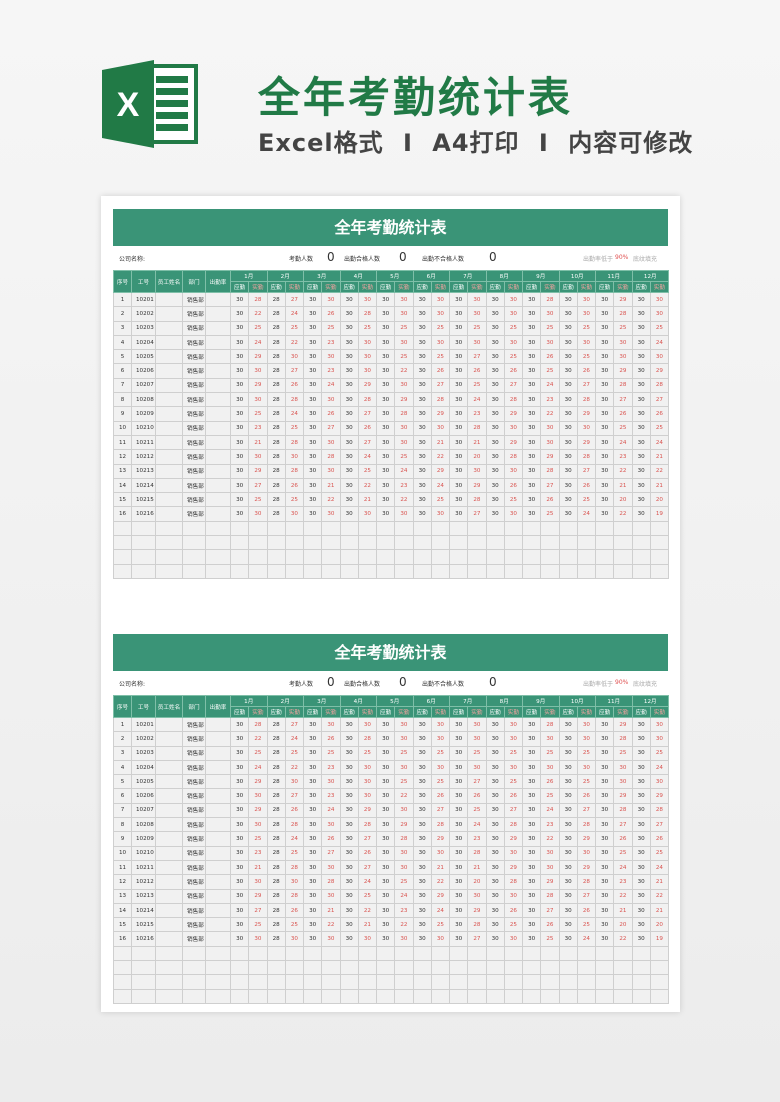  What do you see at coordinates (194, 342) in the screenshot?
I see `department: 销售部` at bounding box center [194, 342].